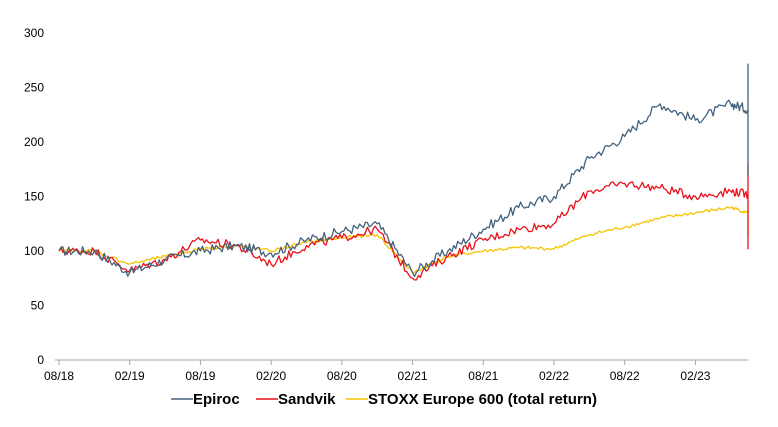  I want to click on y-tick-label: 50, so click(38, 306).